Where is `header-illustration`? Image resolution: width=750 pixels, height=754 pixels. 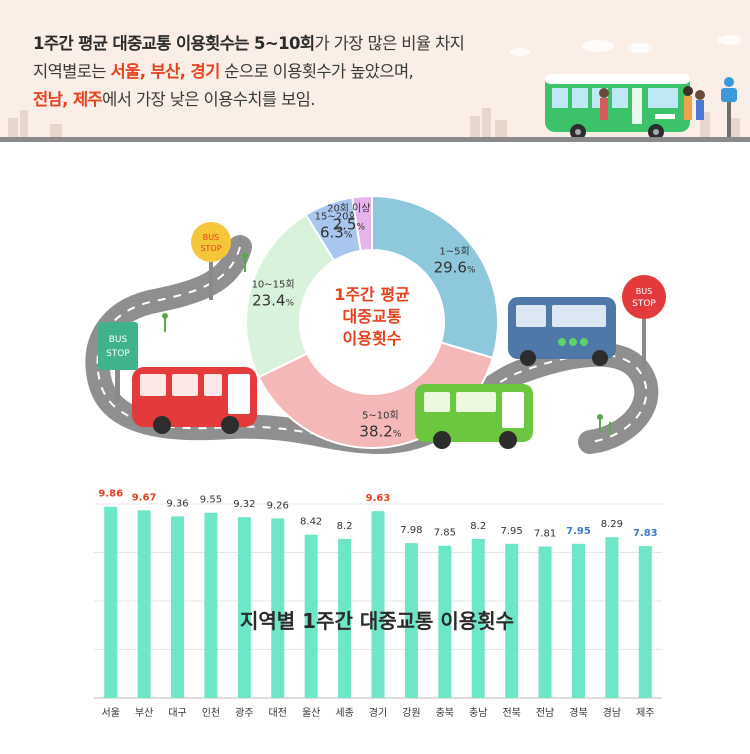 header-illustration is located at coordinates (375, 87).